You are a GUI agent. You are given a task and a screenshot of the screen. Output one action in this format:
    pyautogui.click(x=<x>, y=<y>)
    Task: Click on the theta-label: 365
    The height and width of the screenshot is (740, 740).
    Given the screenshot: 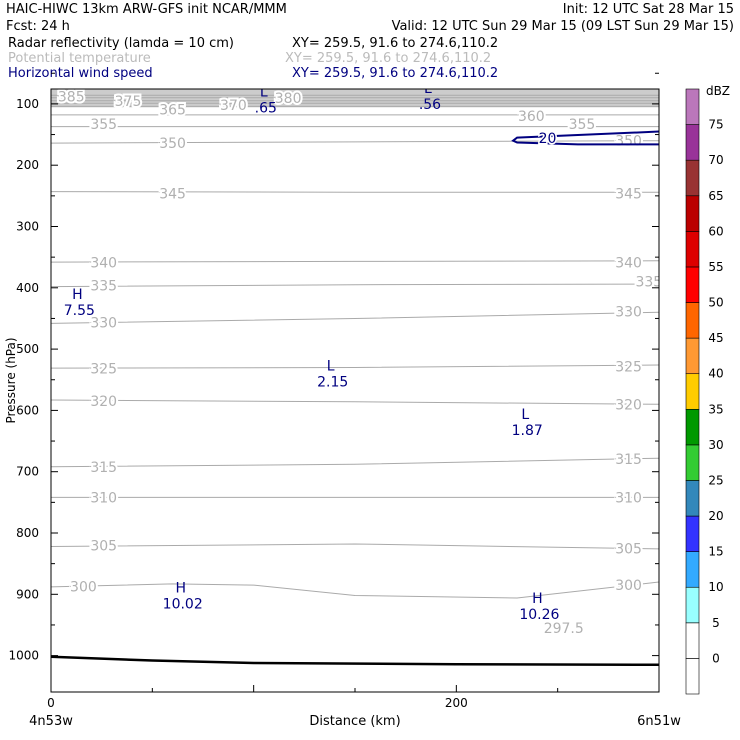 What is the action you would take?
    pyautogui.click(x=172, y=110)
    